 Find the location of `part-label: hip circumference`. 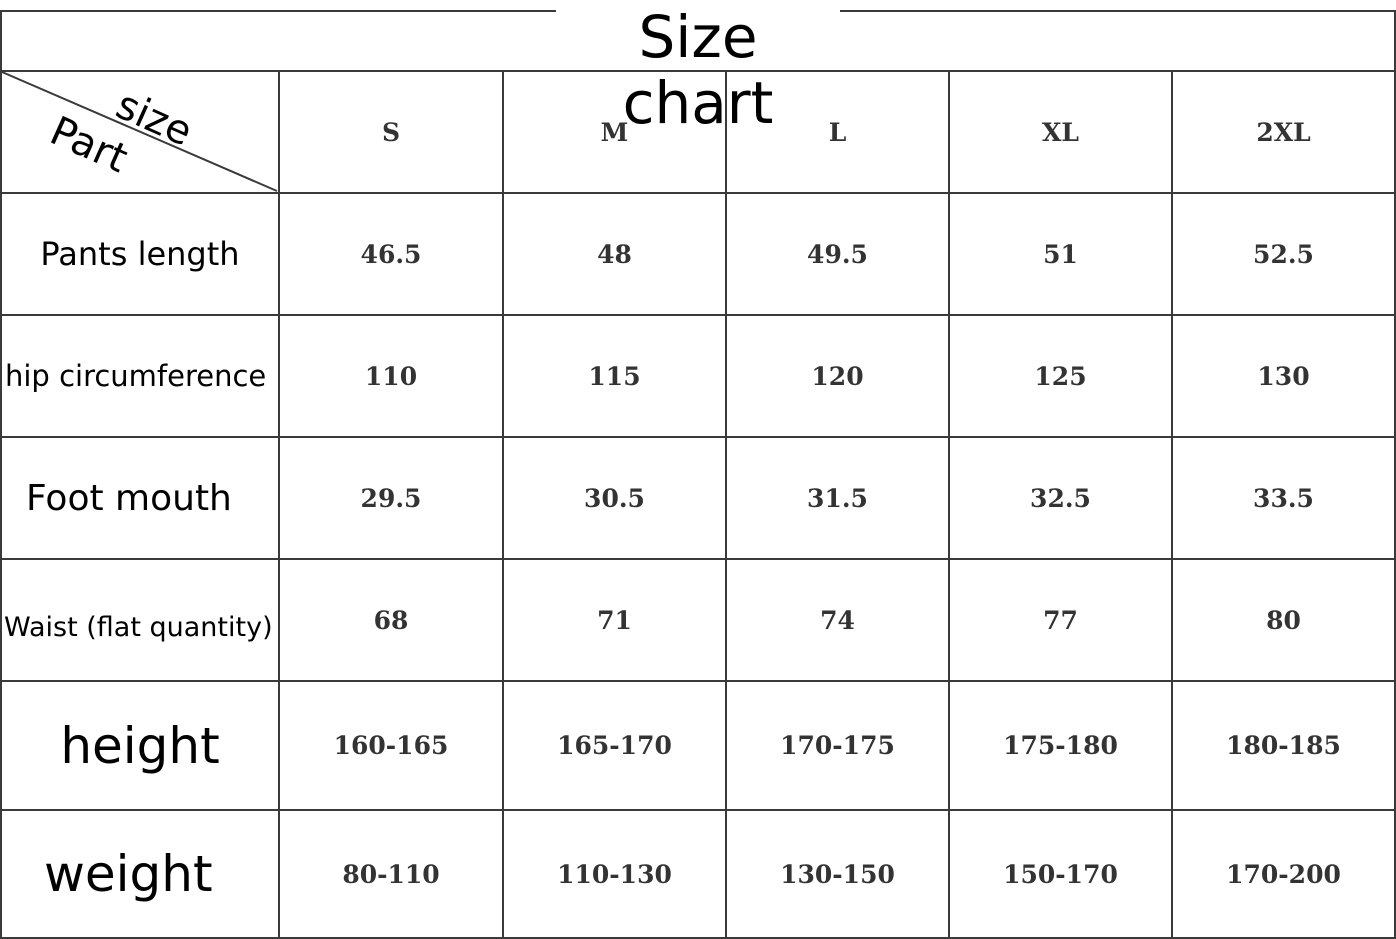

part-label: hip circumference is located at coordinates (136, 376).